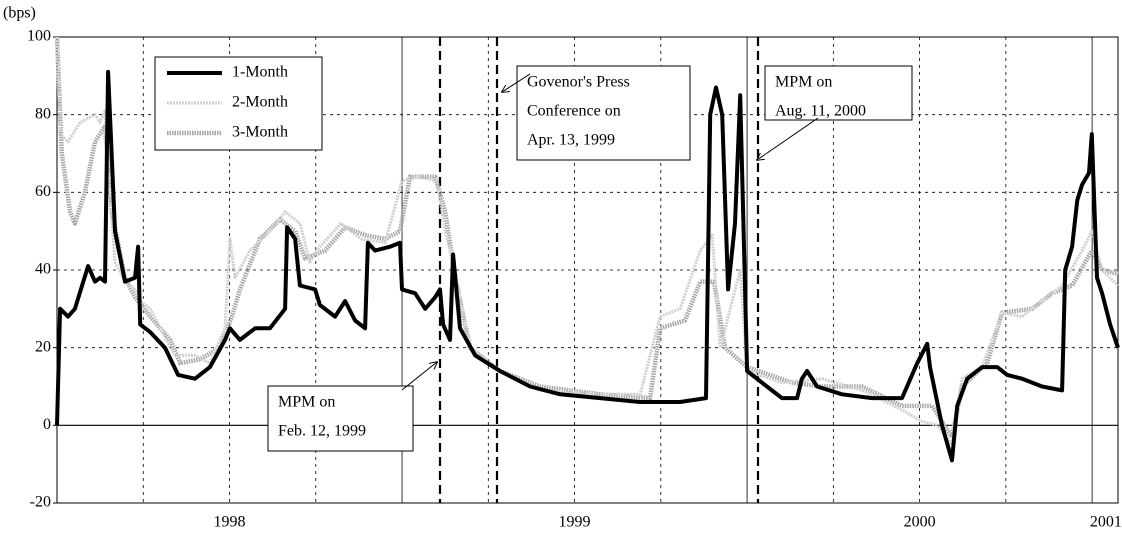 This screenshot has width=1122, height=539. What do you see at coordinates (575, 522) in the screenshot?
I see `x-tick-label: 1999` at bounding box center [575, 522].